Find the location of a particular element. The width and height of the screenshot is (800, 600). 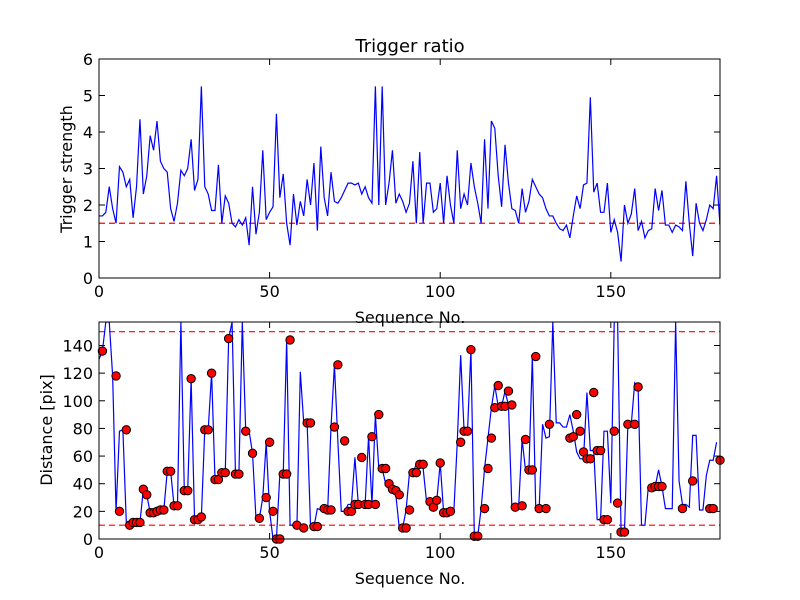

bottom-x-axis-label: Sequence No. is located at coordinates (410, 578).